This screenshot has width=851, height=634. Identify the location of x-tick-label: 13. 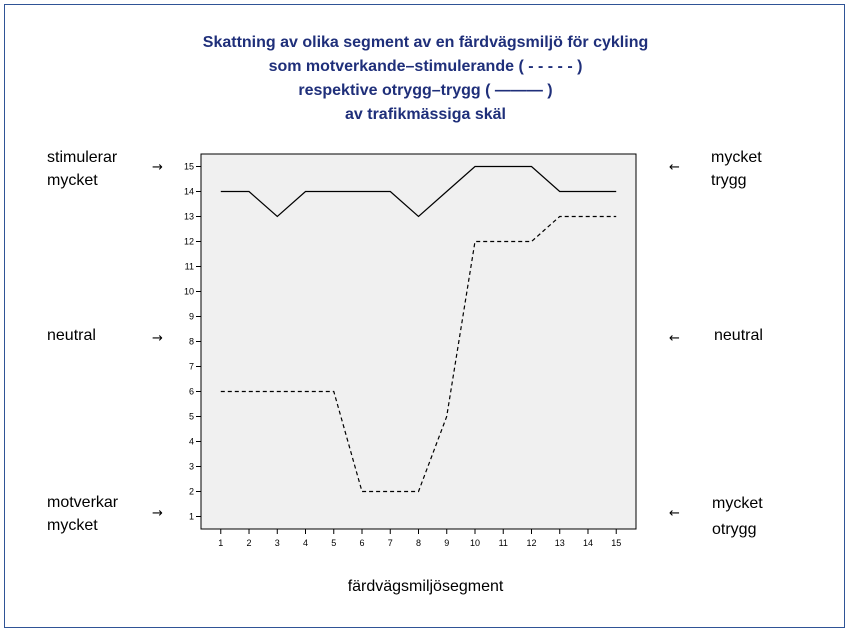
(560, 543).